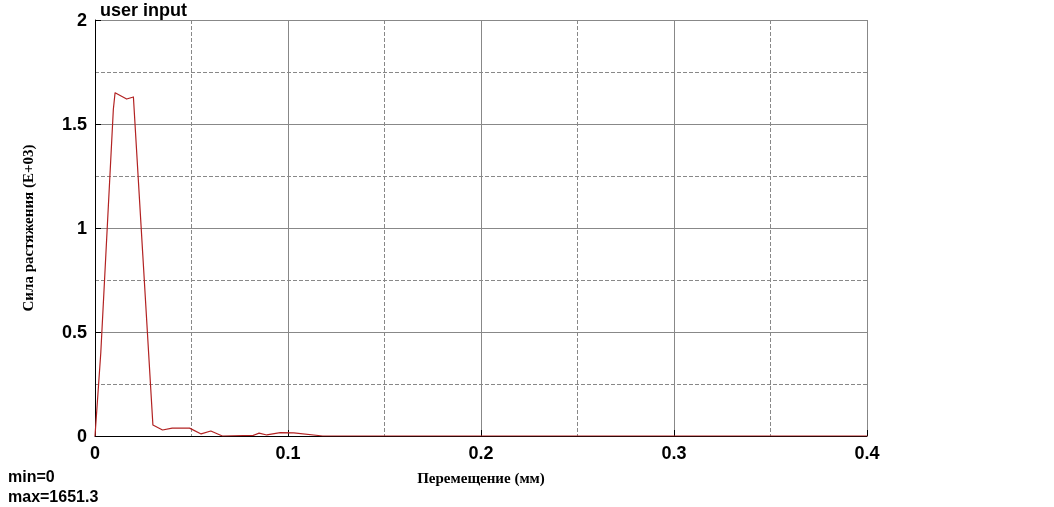 The height and width of the screenshot is (507, 1054). I want to click on x-tick-label: 0.1, so click(288, 453).